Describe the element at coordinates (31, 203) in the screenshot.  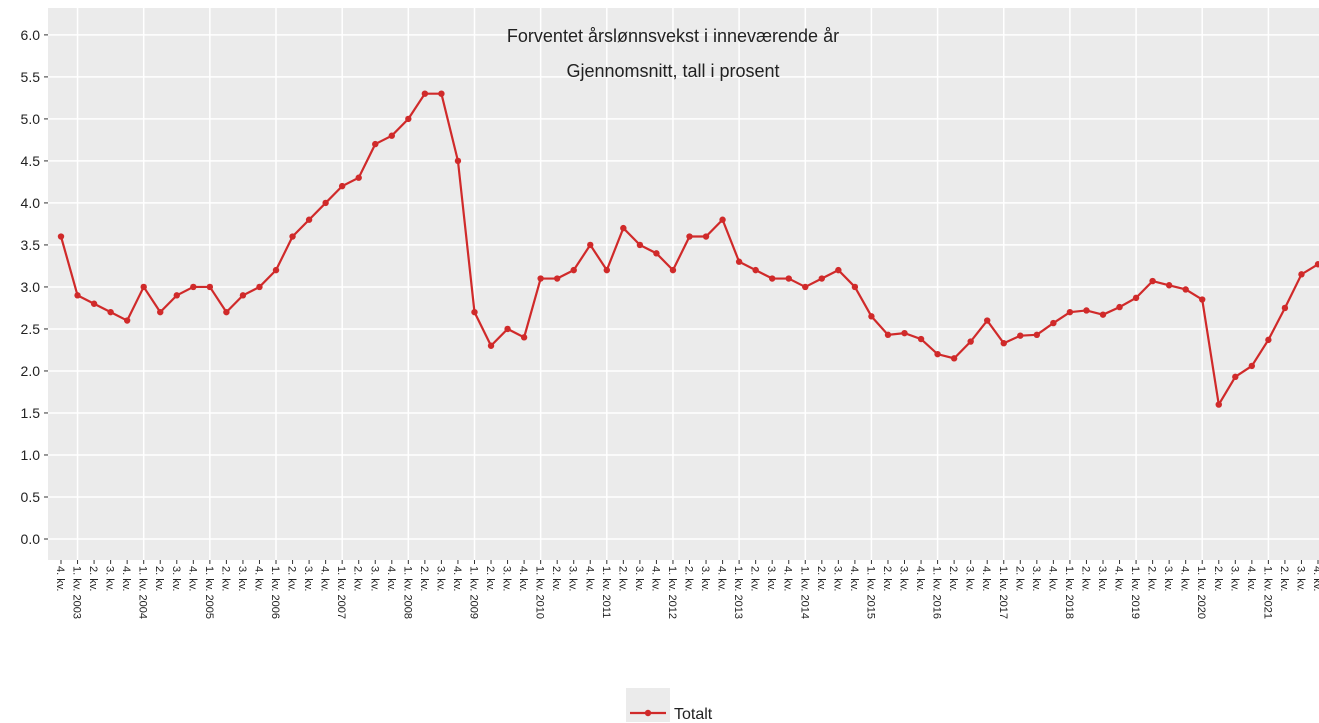
I see `y-tick-label: 4.0` at that location.